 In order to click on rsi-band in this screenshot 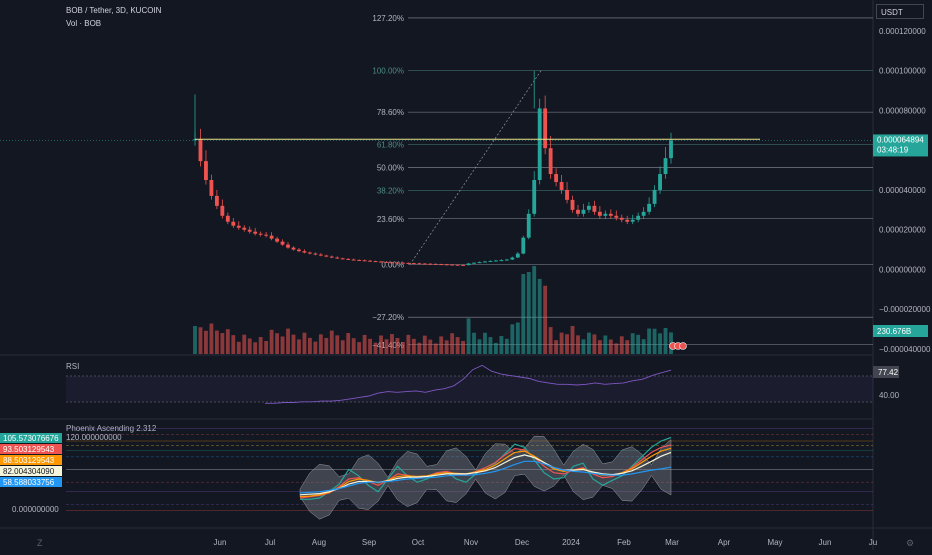, I will do `click(469, 389)`.